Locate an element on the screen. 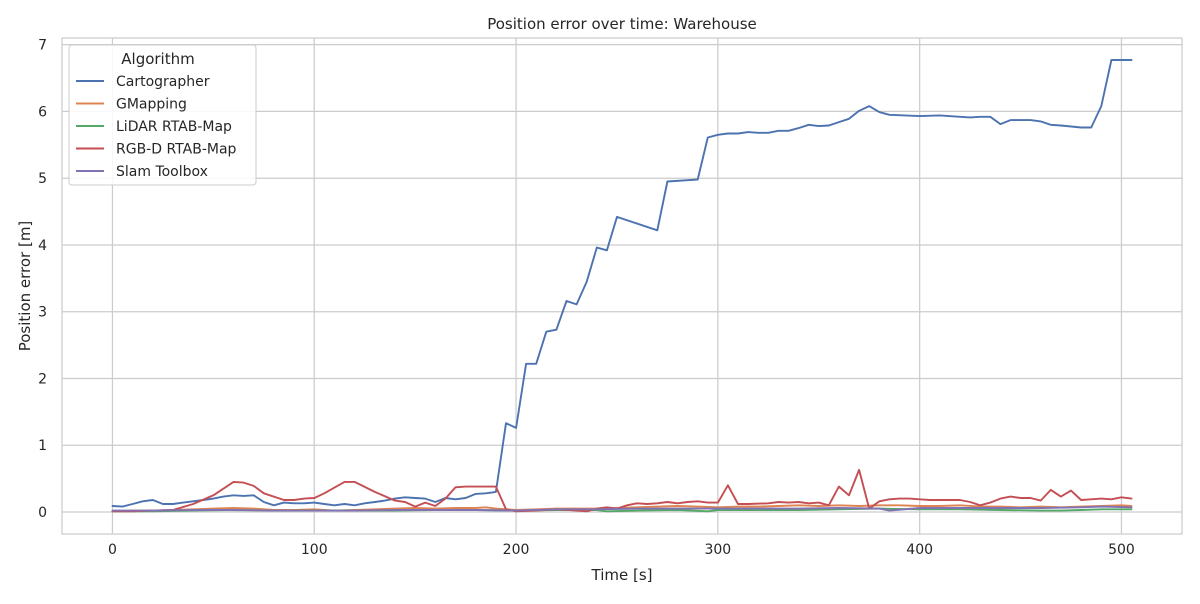 The height and width of the screenshot is (604, 1200). x-tick-label: 100 is located at coordinates (314, 550).